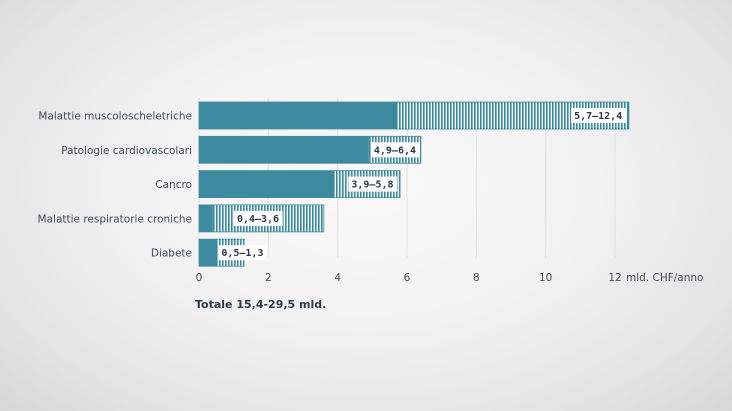  I want to click on data-label: 4,9–6,4, so click(395, 150).